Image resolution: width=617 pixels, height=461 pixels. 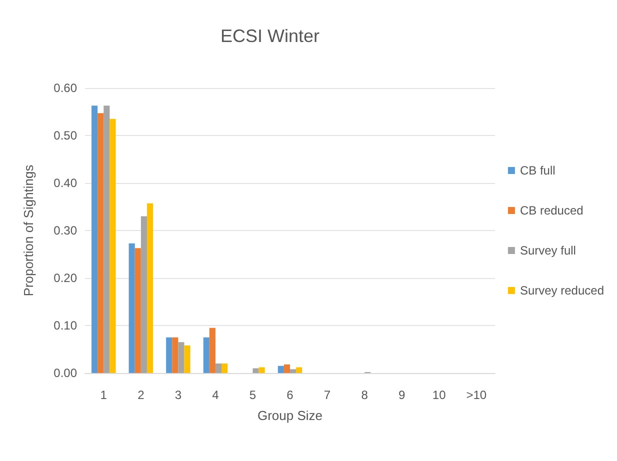 I want to click on legend-label: CB full, so click(x=538, y=171).